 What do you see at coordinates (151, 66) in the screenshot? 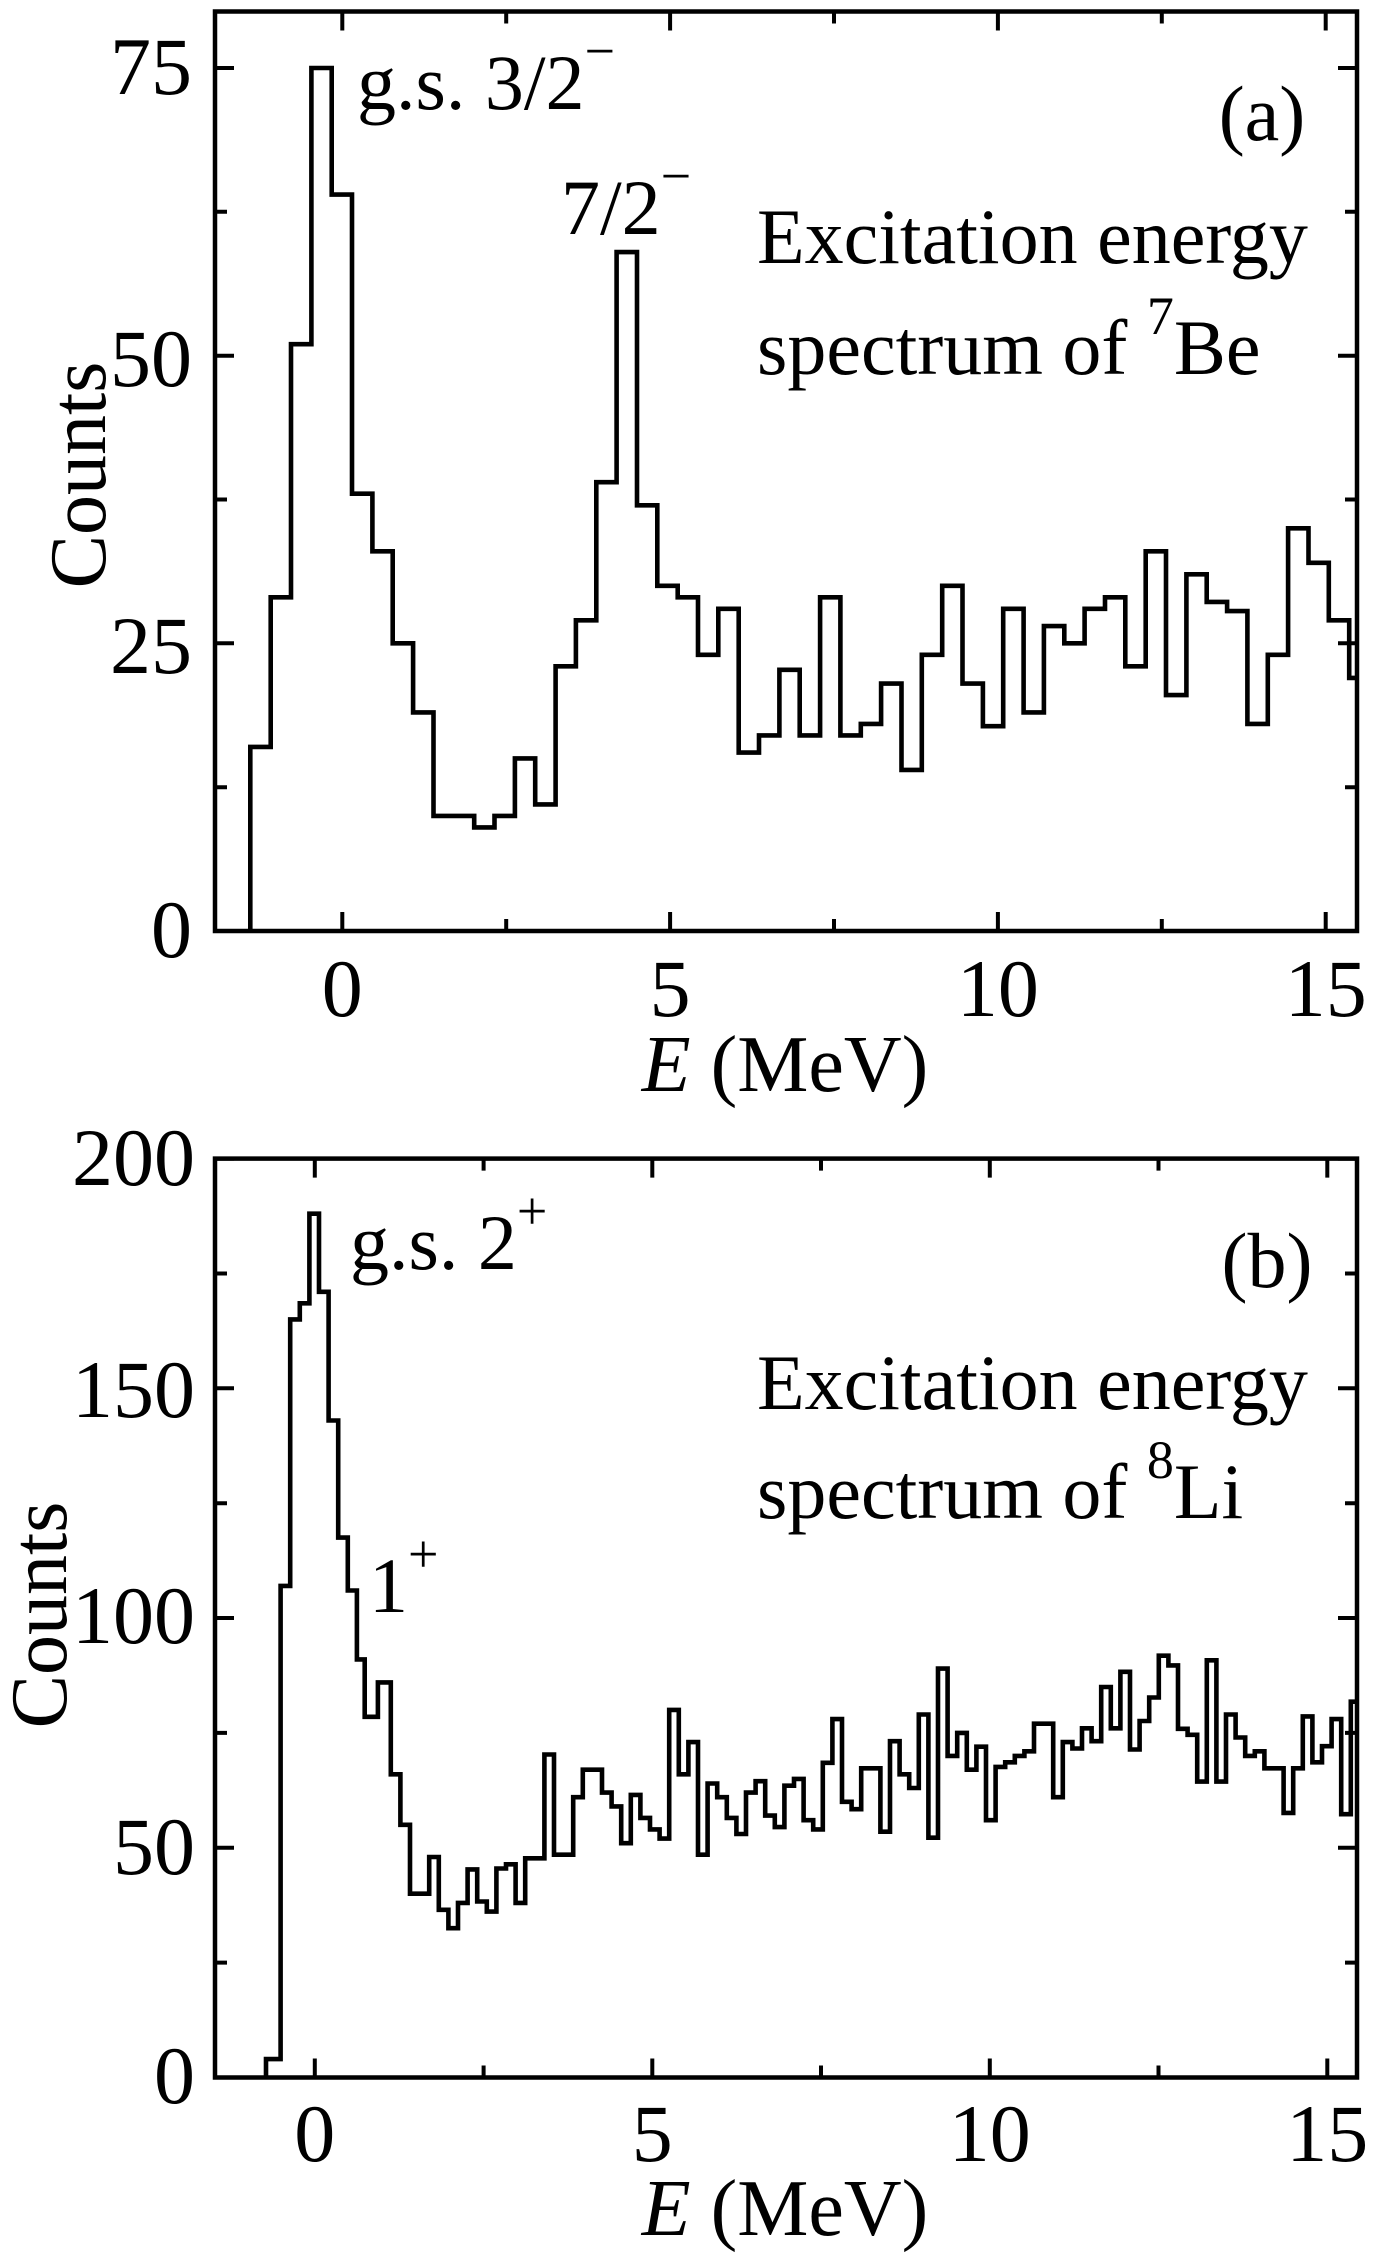
I see `svg-text: 75` at bounding box center [151, 66].